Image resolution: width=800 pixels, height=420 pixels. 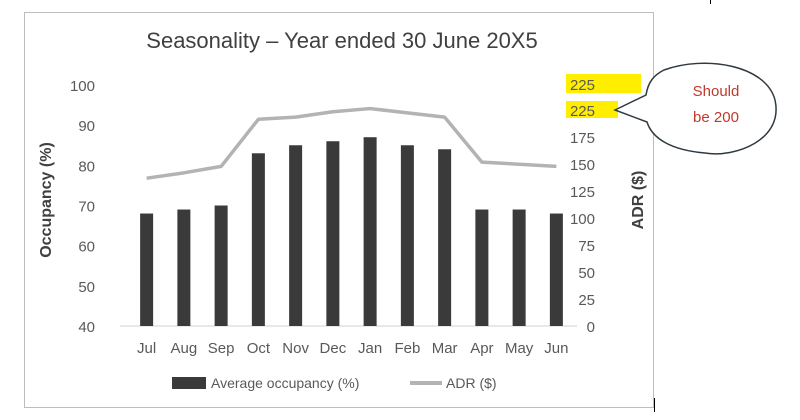 I want to click on callout-text: Should, so click(x=716, y=91).